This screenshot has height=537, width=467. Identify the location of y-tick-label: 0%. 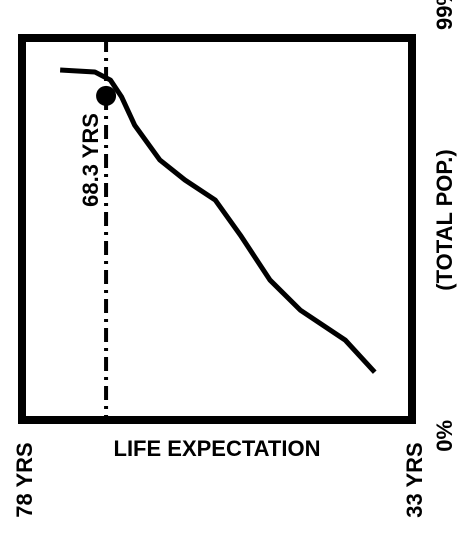
(444, 436).